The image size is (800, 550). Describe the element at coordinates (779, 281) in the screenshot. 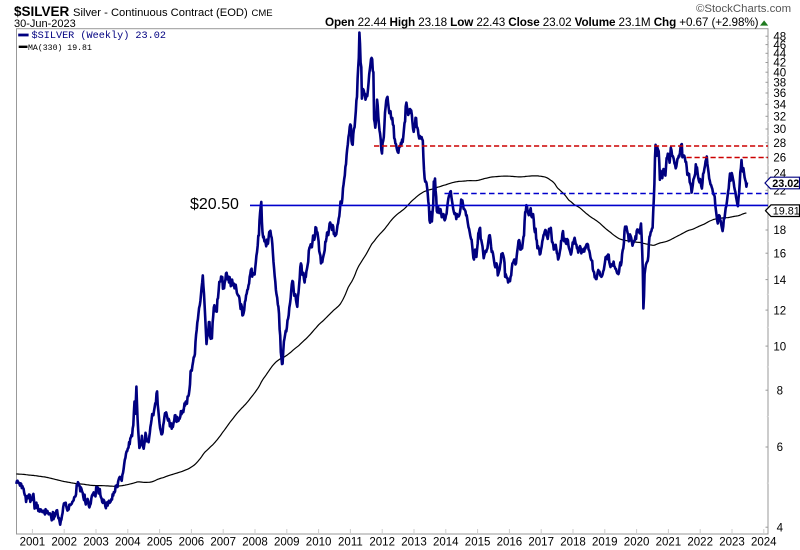

I see `svg-text: 14` at that location.